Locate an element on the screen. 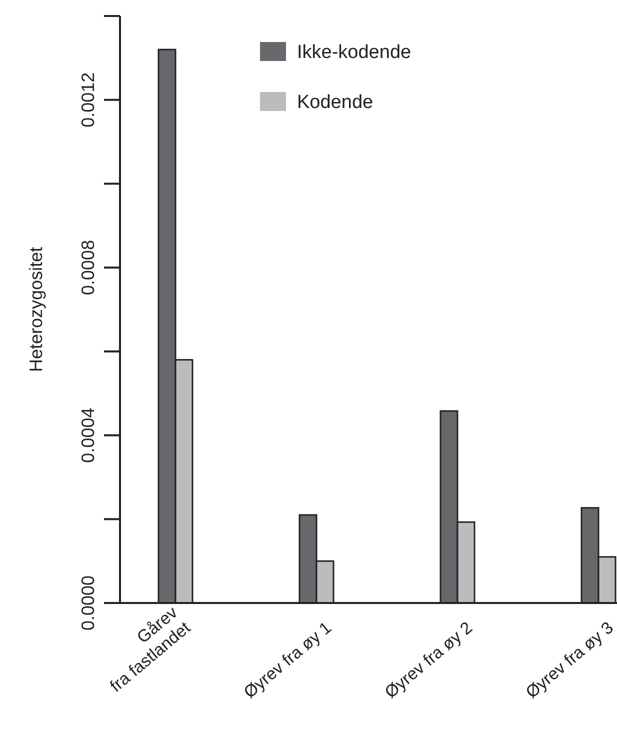 The width and height of the screenshot is (617, 742). y-tick-label: 0.0004 is located at coordinates (88, 435).